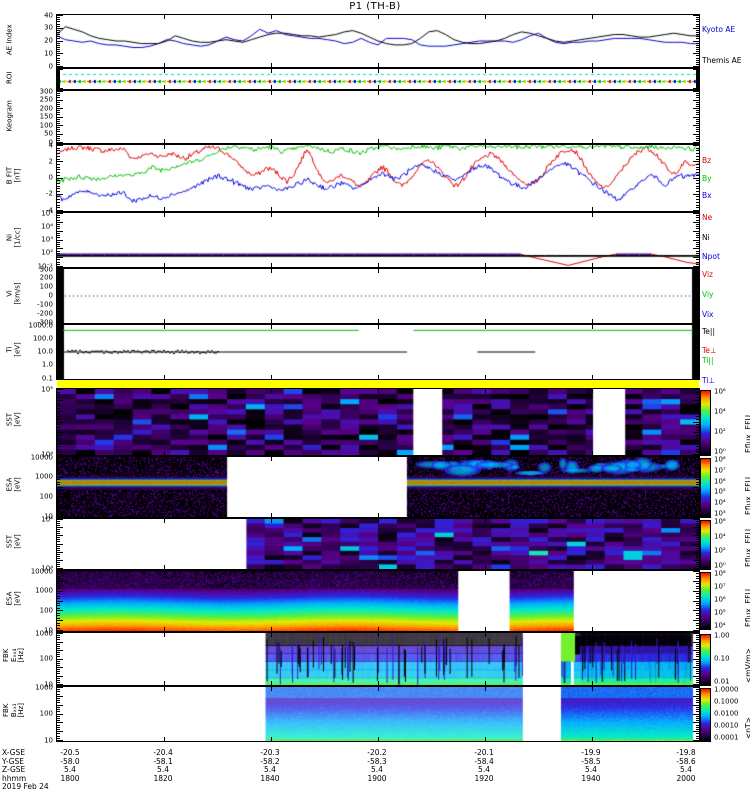 The image size is (750, 800). Describe the element at coordinates (378, 87) in the screenshot. I see `x-ticks-roi` at that location.